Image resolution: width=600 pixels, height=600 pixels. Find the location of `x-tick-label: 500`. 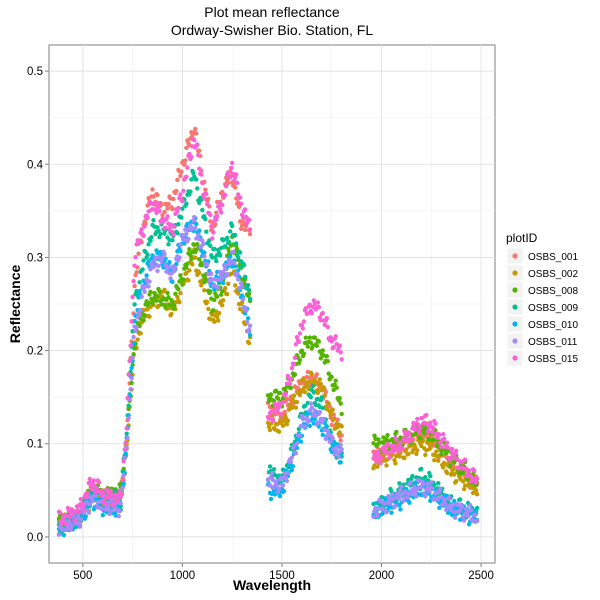

x-tick-label: 500 is located at coordinates (82, 576).